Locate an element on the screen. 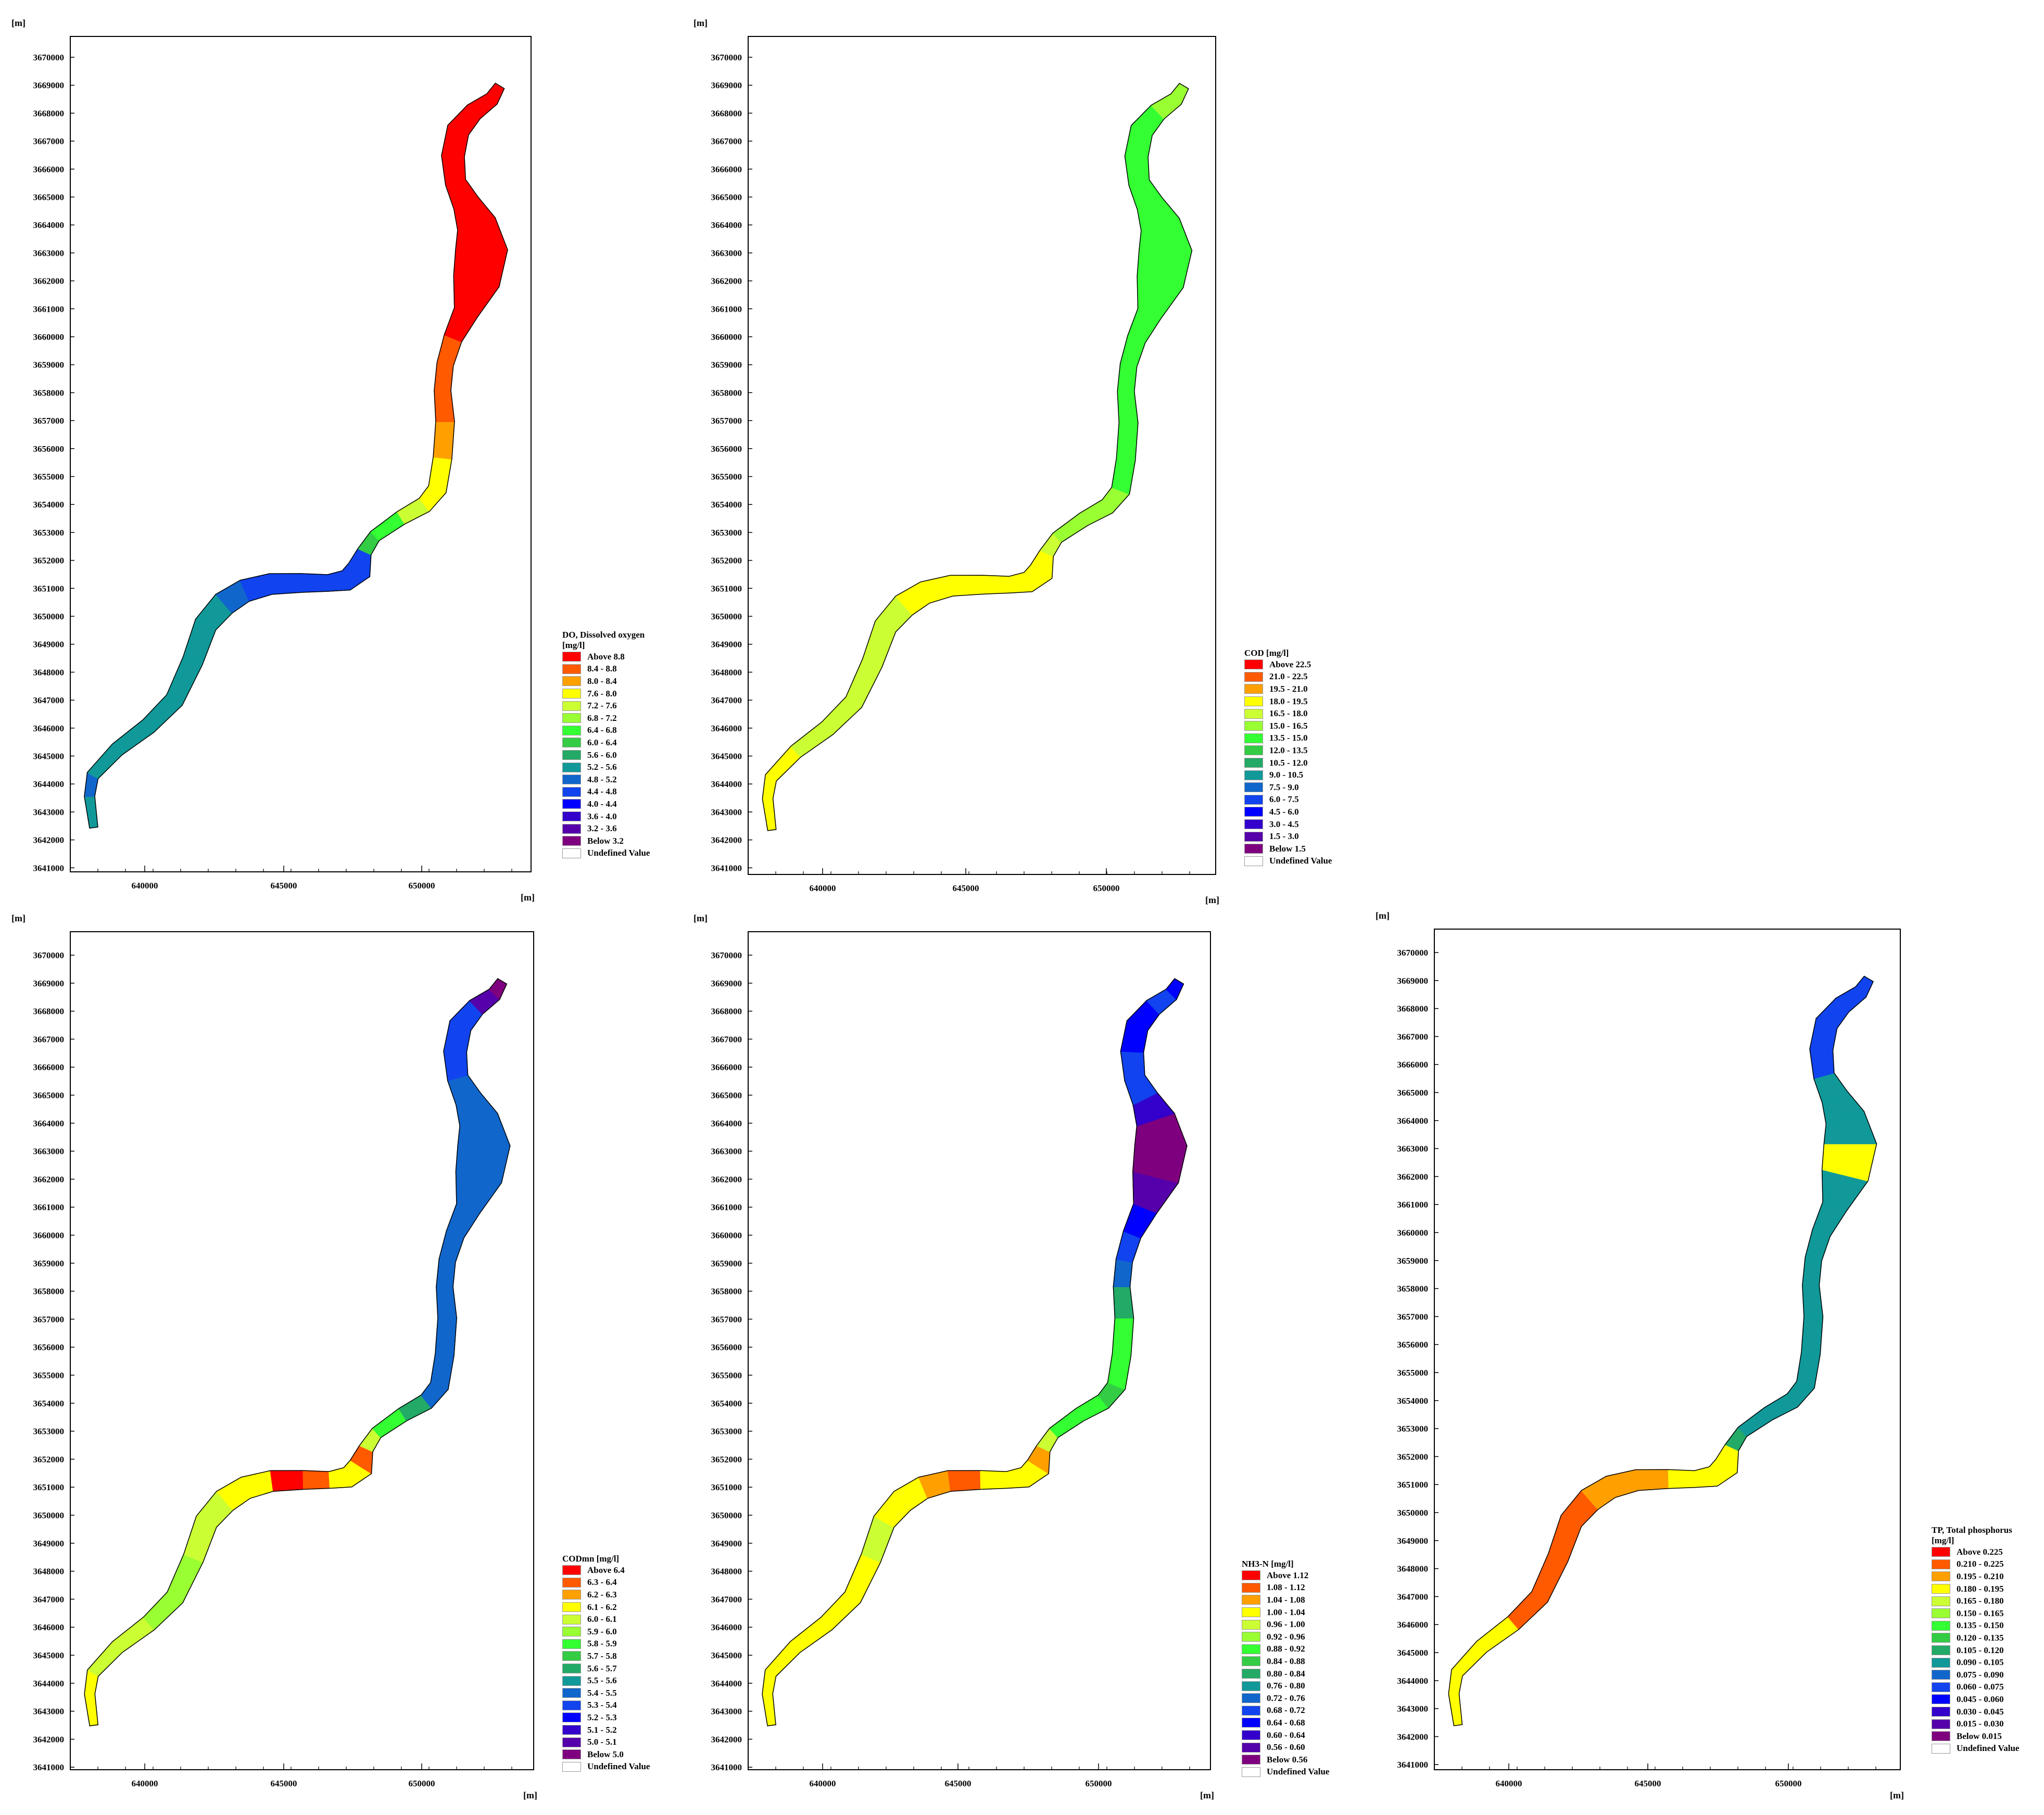  map-frame is located at coordinates (301, 454).